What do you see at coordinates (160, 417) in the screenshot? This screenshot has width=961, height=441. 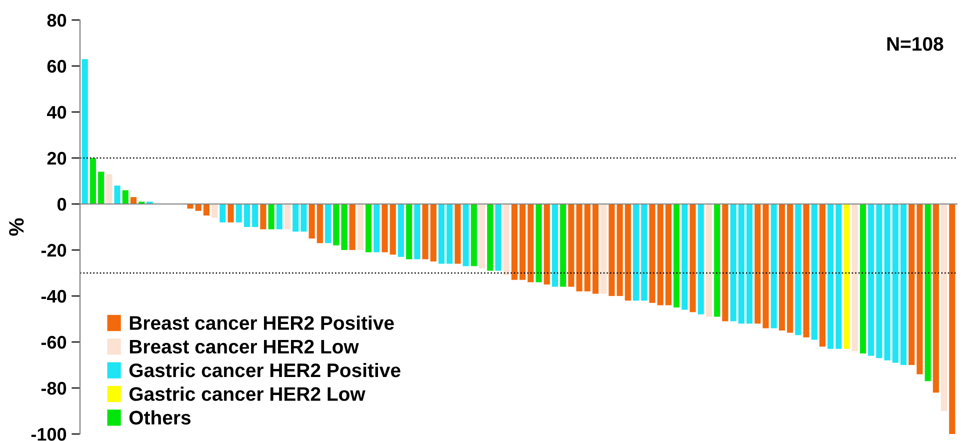 I see `legend-label: Others` at bounding box center [160, 417].